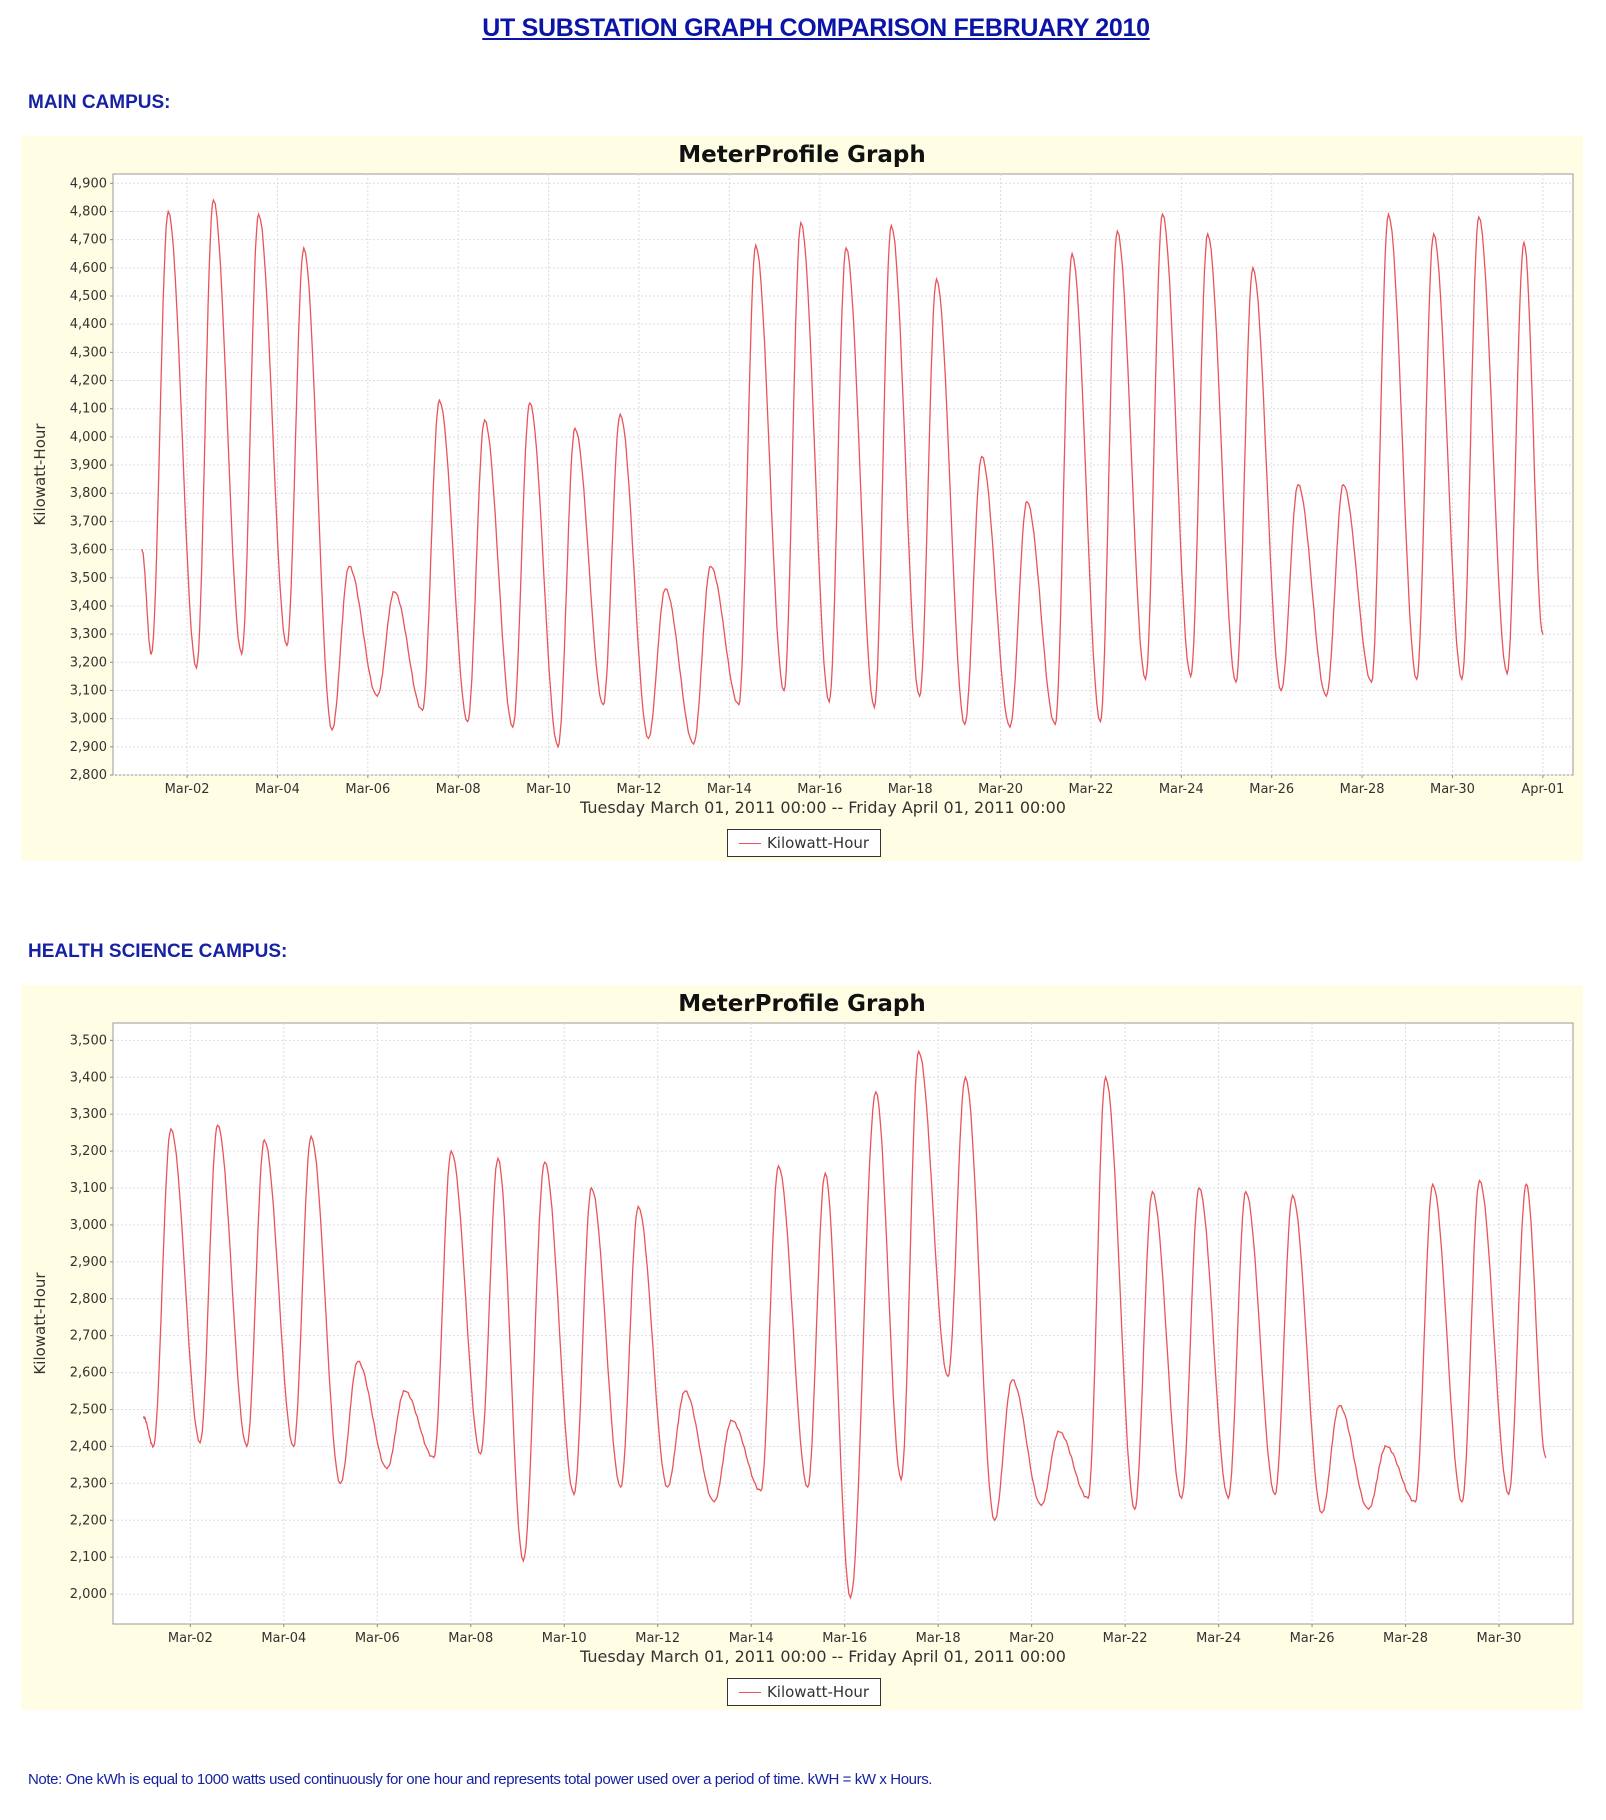 The image size is (1606, 1820). I want to click on y-tick-label: 4,600, so click(88, 268).